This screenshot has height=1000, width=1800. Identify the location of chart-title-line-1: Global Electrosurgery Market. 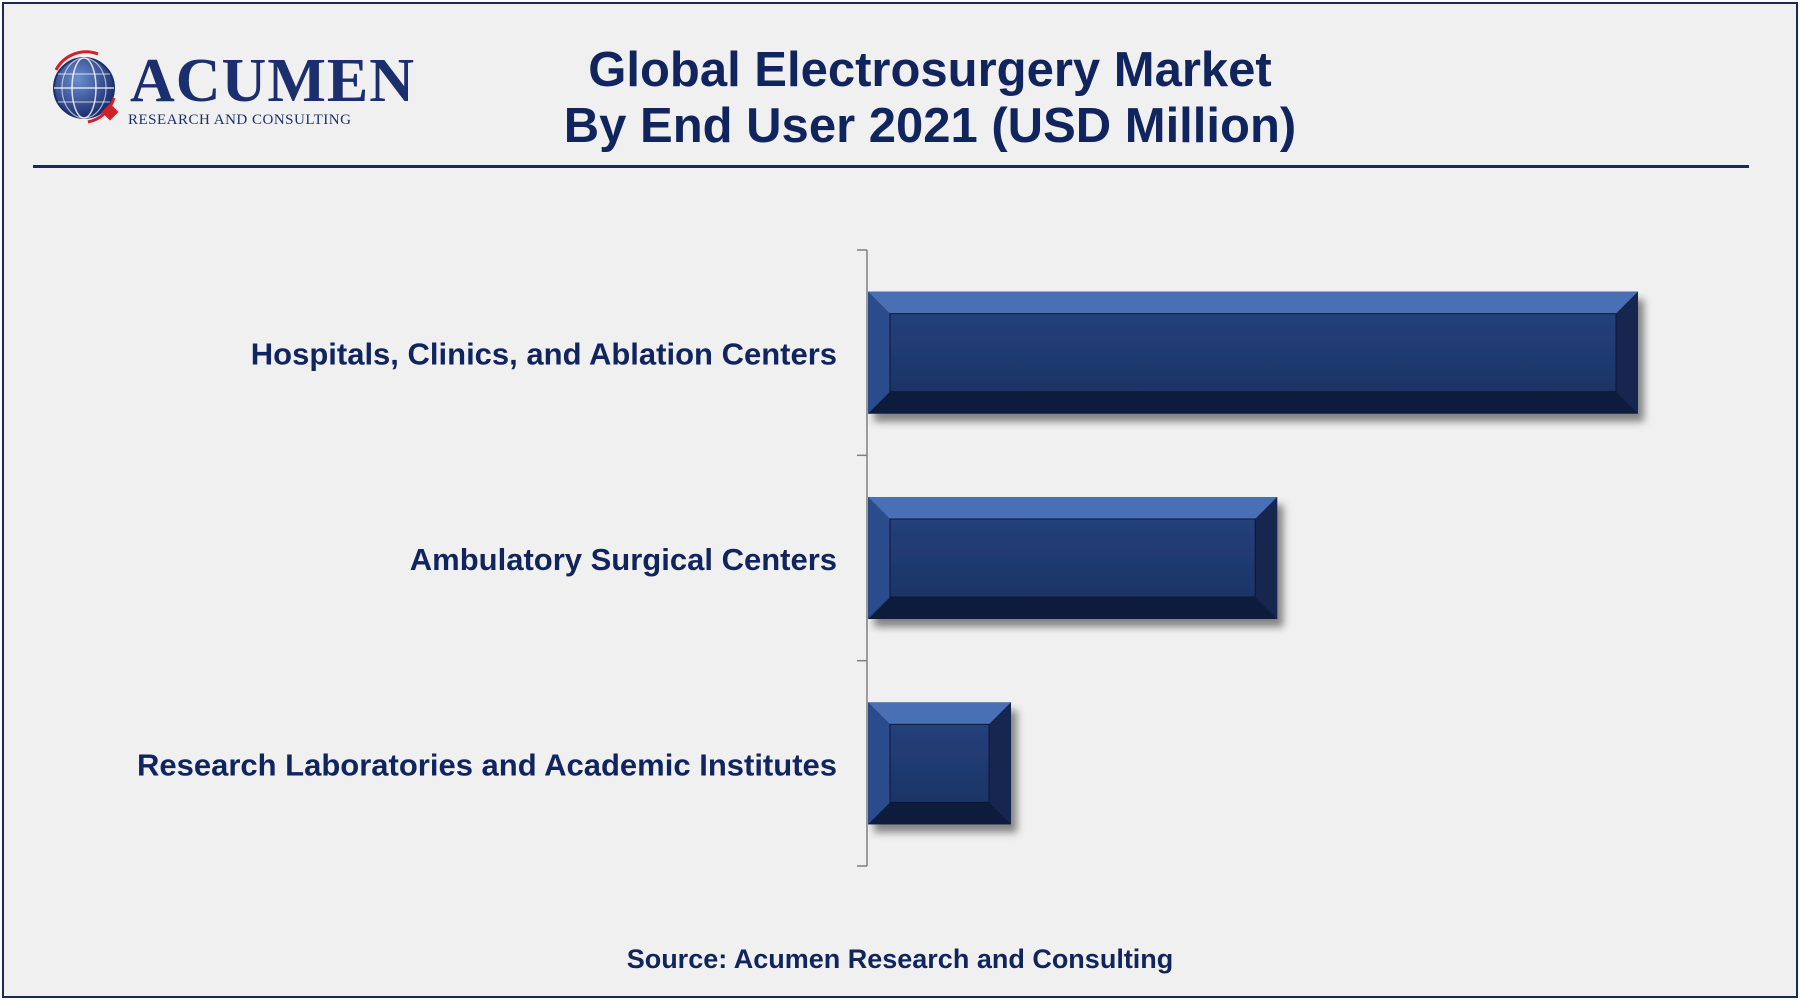
(930, 70).